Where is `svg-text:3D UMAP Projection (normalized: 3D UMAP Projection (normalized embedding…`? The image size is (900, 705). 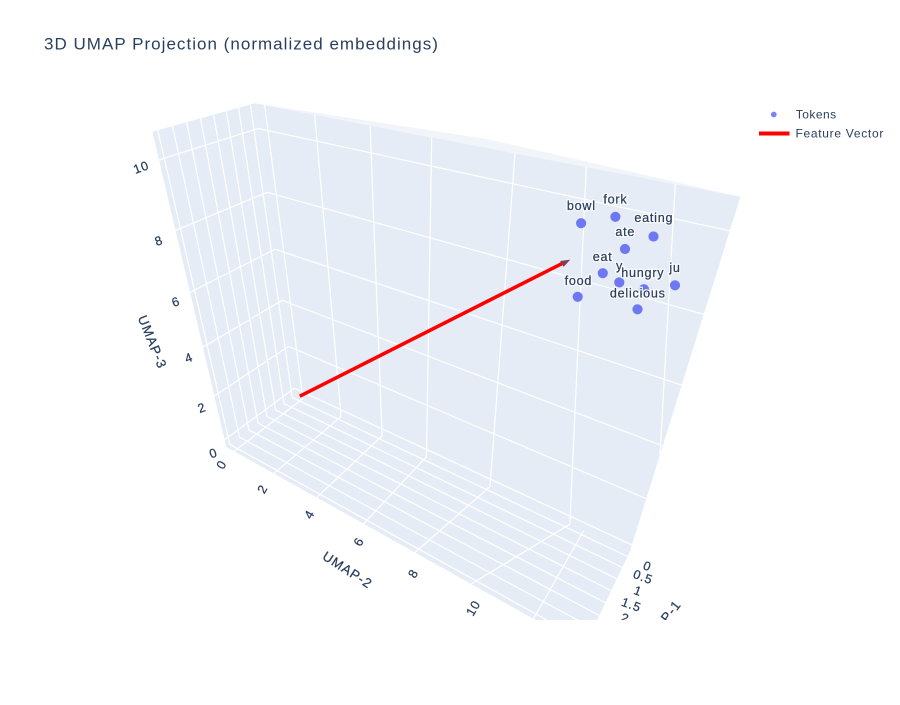
svg-text:3D UMAP Projection (normalized: 3D UMAP Projection (normalized embedding… is located at coordinates (241, 44).